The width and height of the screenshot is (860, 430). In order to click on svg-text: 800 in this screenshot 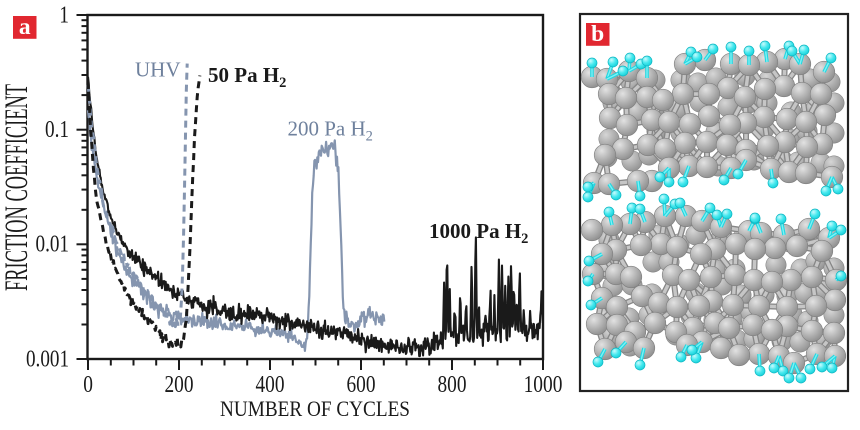, I will do `click(452, 385)`.